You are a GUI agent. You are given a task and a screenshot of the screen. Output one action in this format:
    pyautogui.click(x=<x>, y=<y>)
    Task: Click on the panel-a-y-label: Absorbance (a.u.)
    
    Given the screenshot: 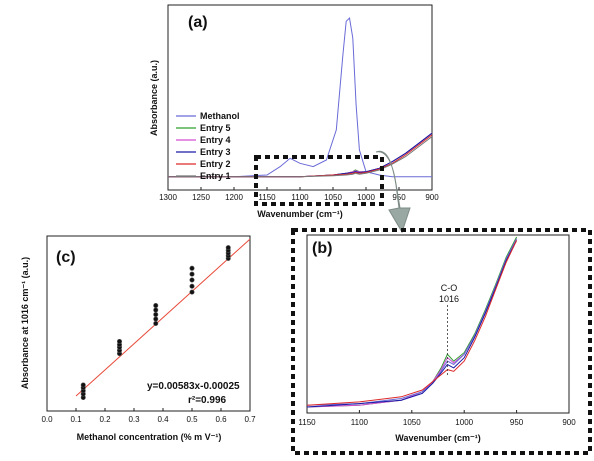 What is the action you would take?
    pyautogui.click(x=154, y=98)
    